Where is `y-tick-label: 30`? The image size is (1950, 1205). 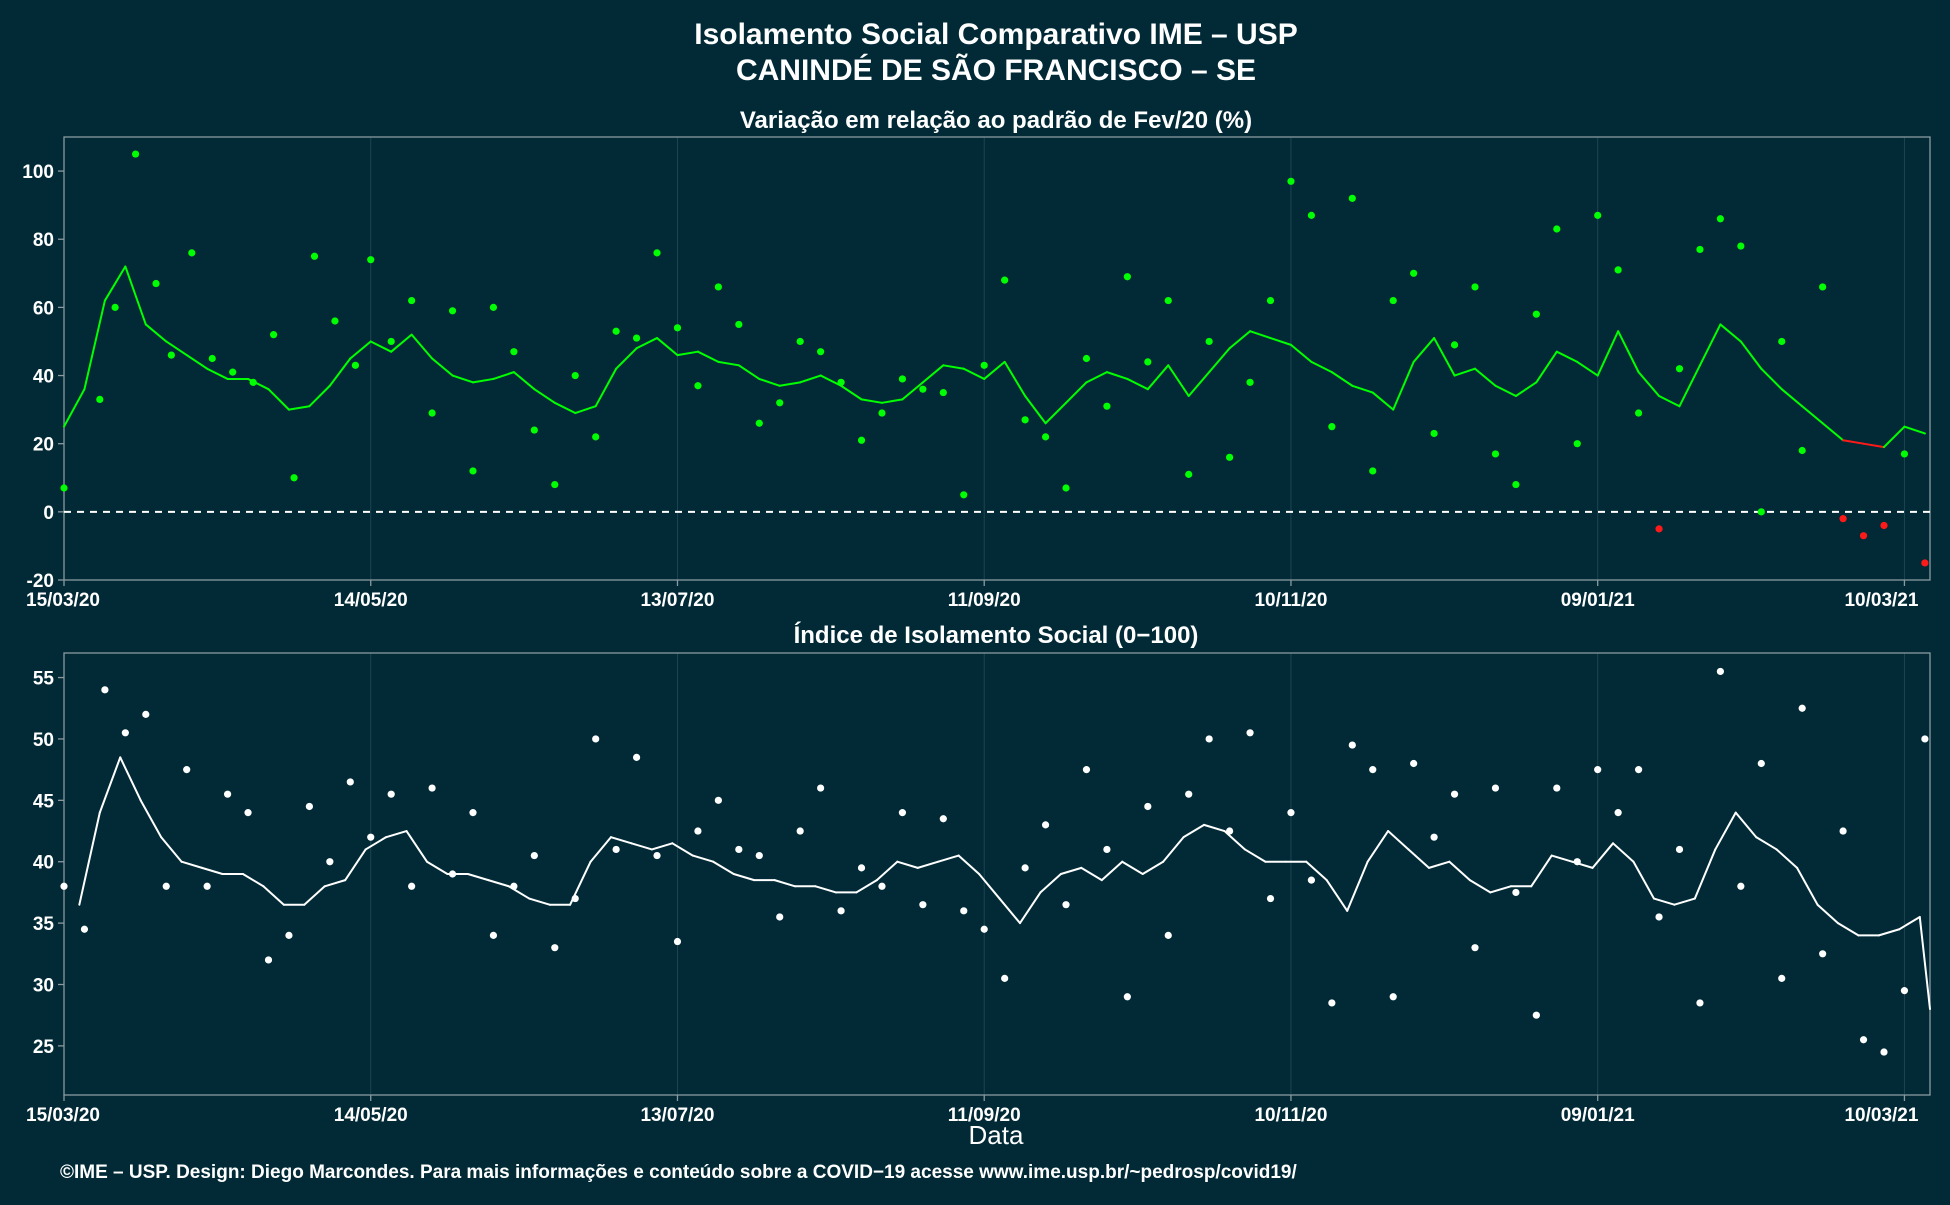
y-tick-label: 30 is located at coordinates (43, 986).